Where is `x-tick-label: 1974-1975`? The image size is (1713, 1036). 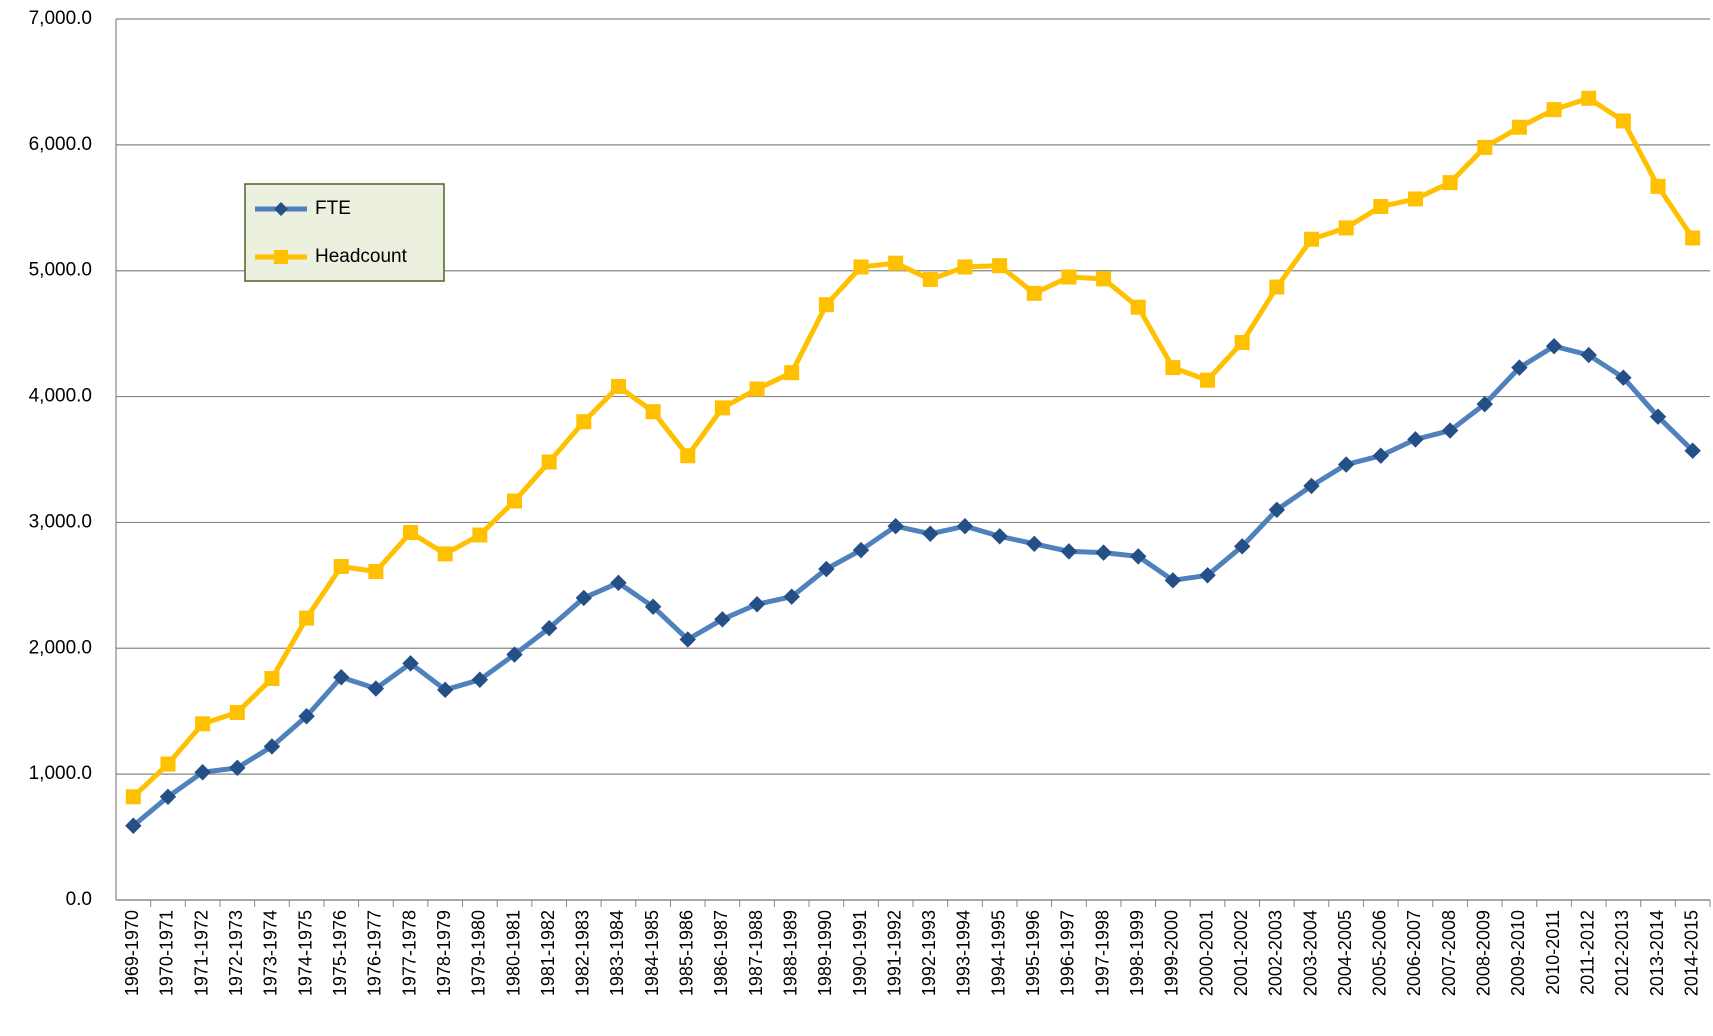 x-tick-label: 1974-1975 is located at coordinates (305, 953).